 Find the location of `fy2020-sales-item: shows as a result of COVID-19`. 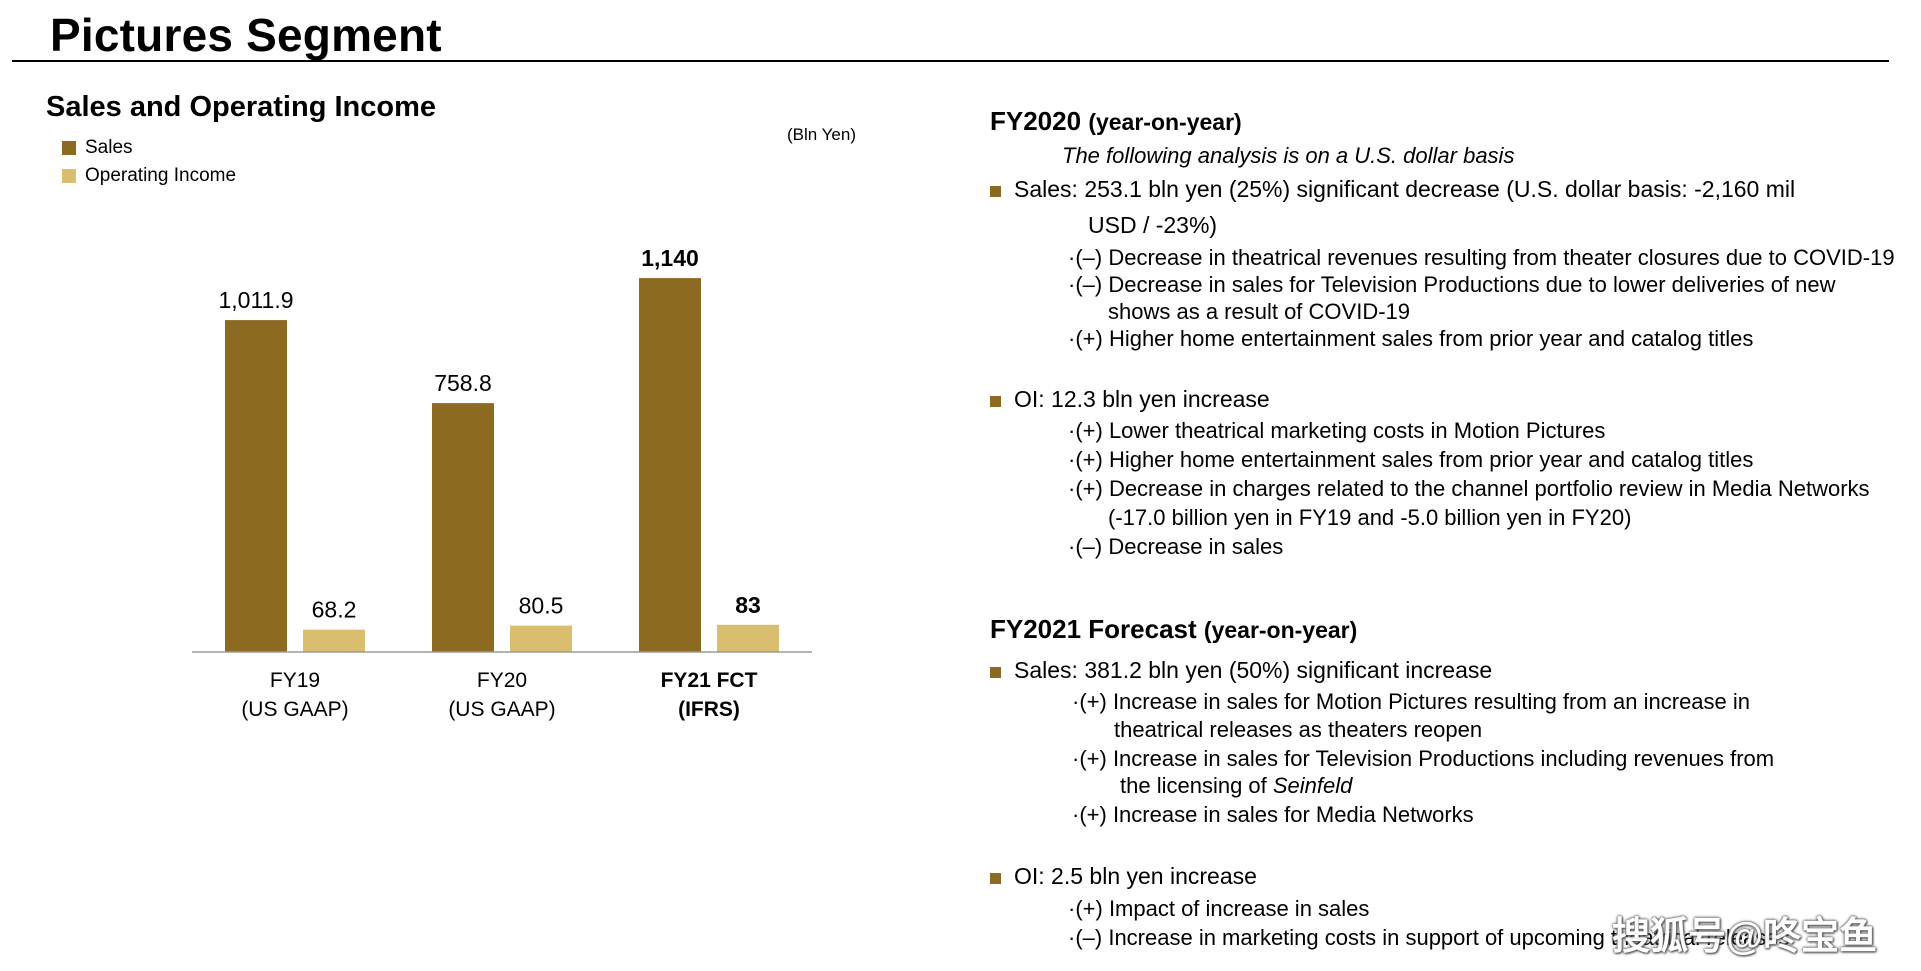

fy2020-sales-item: shows as a result of COVID-19 is located at coordinates (1259, 311).